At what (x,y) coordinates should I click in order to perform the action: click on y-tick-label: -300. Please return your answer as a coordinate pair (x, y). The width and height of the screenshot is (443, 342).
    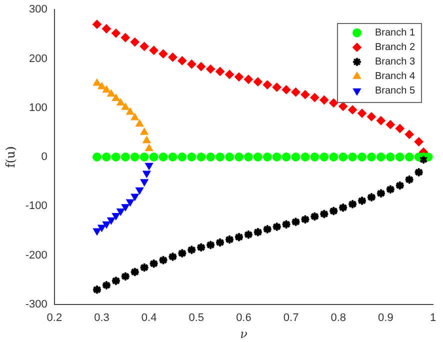
    Looking at the image, I should click on (36, 304).